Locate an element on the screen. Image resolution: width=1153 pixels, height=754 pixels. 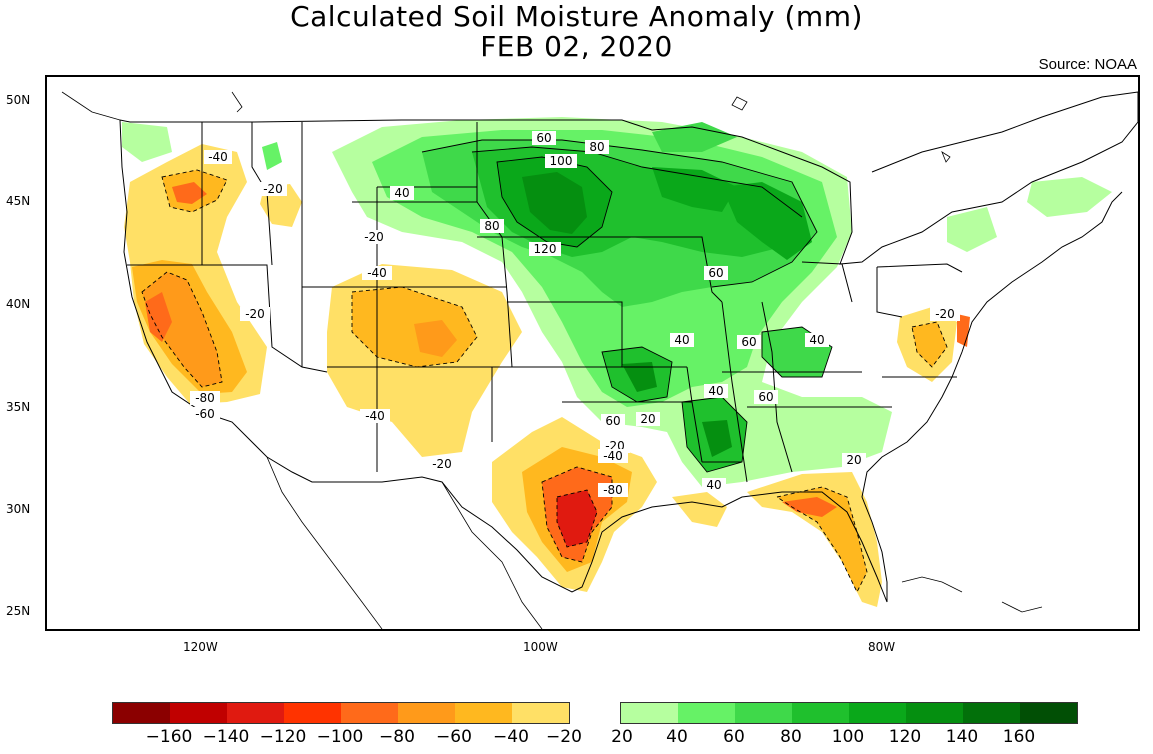
washington-wet-zone is located at coordinates (147, 142).